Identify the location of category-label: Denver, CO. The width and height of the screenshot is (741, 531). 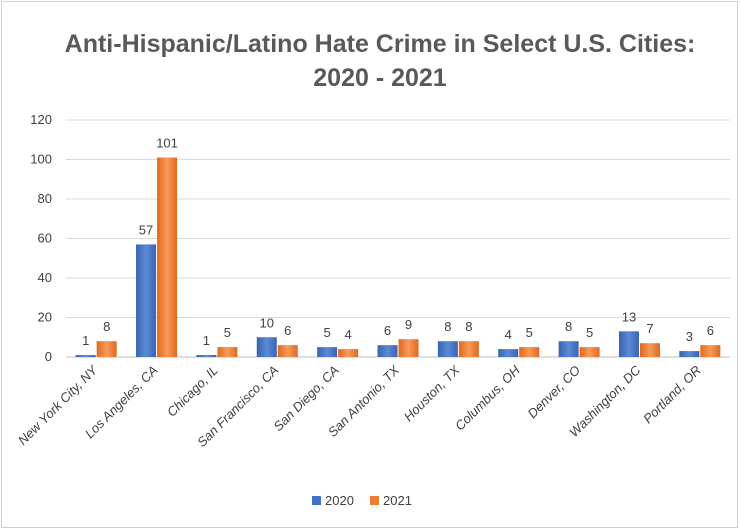
(554, 392).